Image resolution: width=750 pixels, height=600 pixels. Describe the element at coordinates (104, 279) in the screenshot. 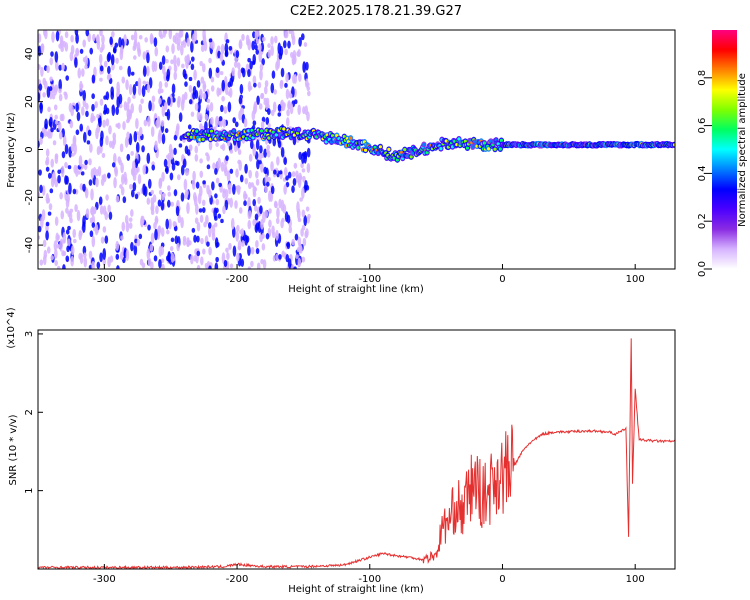

I see `top-x-tick-label: -300` at that location.